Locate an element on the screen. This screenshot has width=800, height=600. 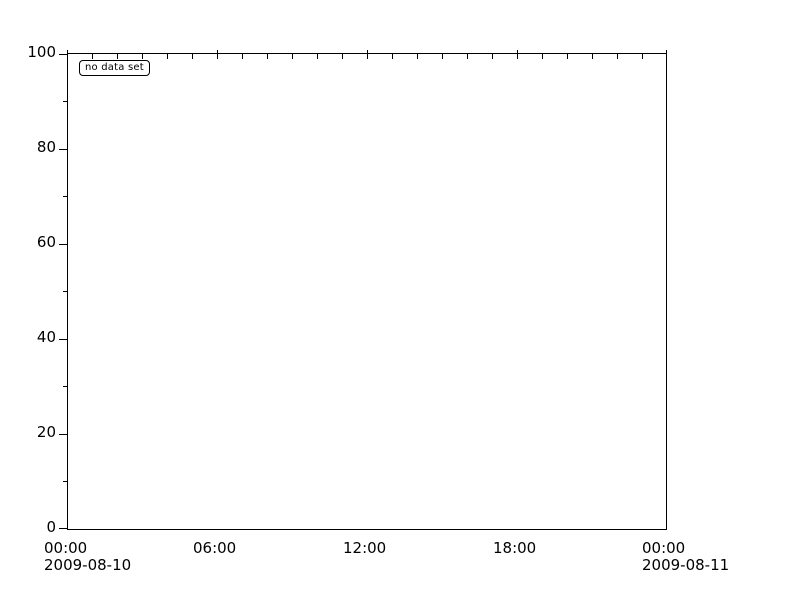
x-tick-label-group: 06:00 is located at coordinates (214, 548).